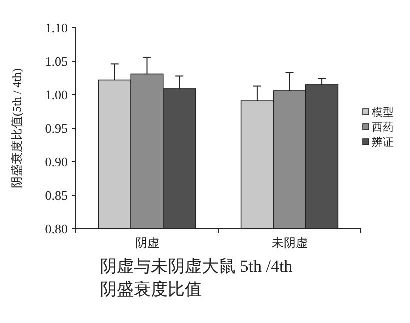 Image resolution: width=410 pixels, height=323 pixels. What do you see at coordinates (56, 195) in the screenshot?
I see `y-tick-label: 0.85` at bounding box center [56, 195].